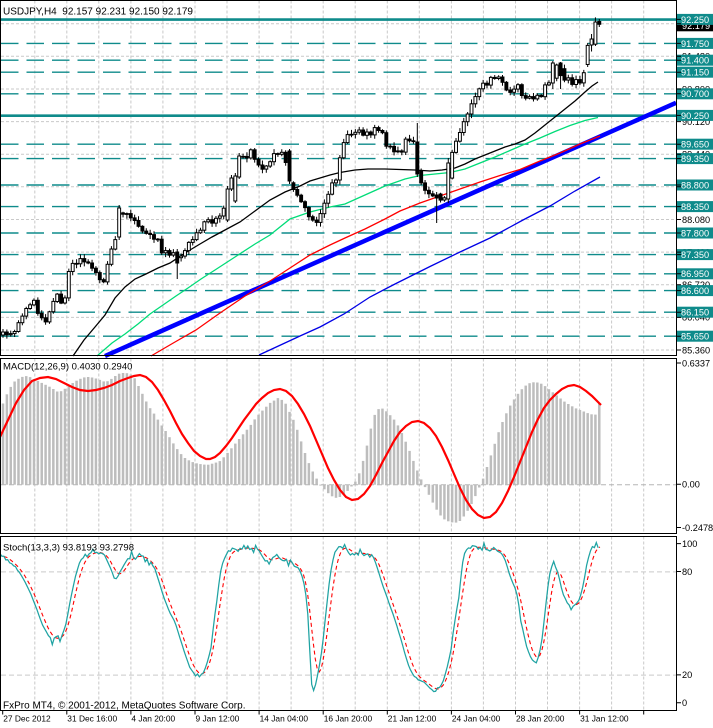  Describe the element at coordinates (696, 122) in the screenshot. I see `svg-text: 90.120` at that location.